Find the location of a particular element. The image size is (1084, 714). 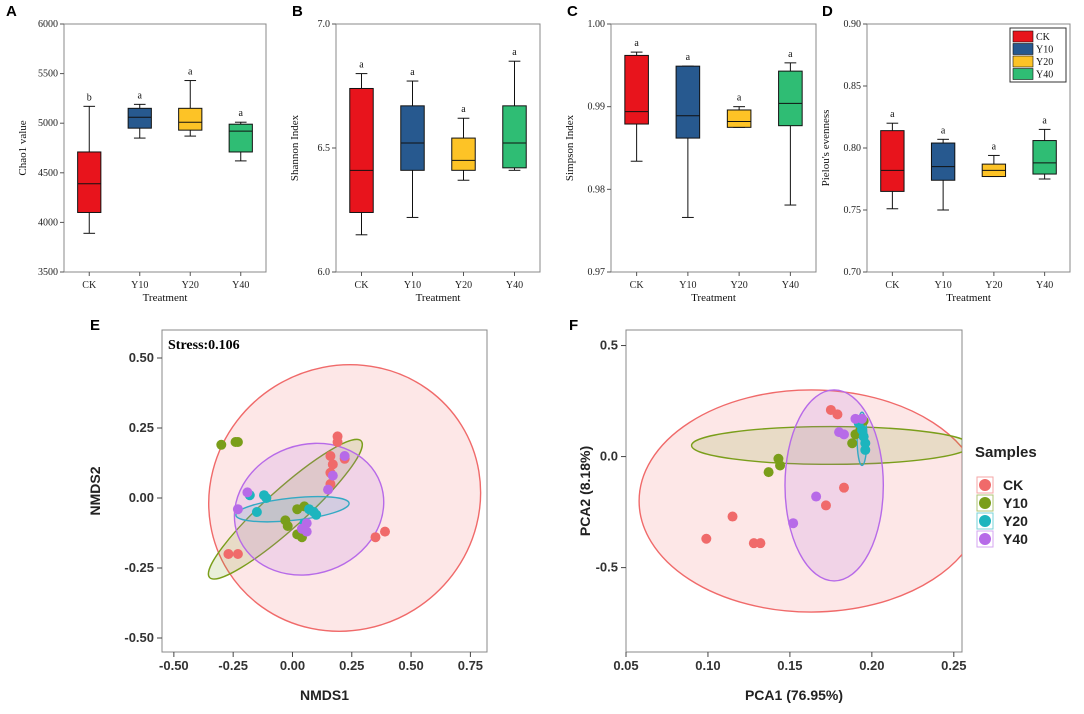

y-tick-label: 0.90 is located at coordinates (853, 24).